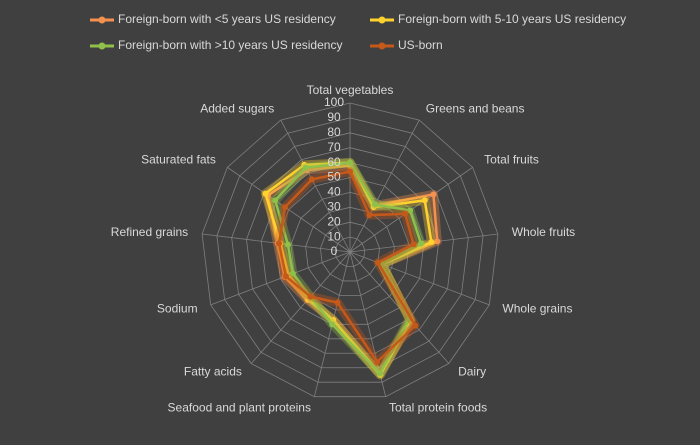  Describe the element at coordinates (543, 232) in the screenshot. I see `category-label: Whole fruits` at that location.